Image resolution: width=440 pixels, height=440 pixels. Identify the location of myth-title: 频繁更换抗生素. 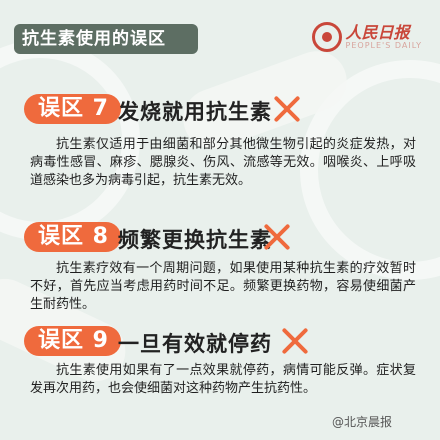
(195, 240).